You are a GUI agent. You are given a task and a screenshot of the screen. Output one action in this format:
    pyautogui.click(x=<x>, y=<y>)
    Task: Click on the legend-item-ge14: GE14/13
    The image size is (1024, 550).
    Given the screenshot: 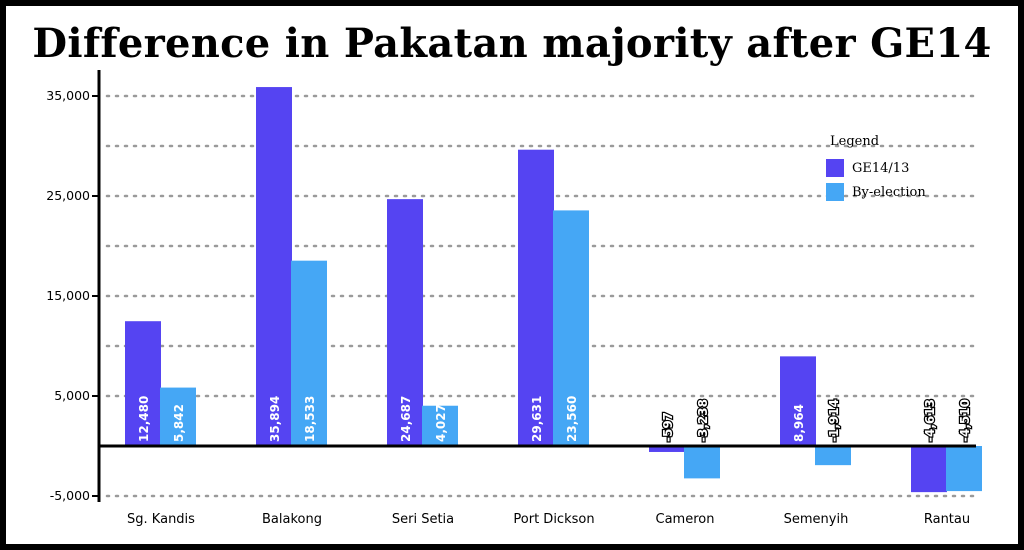 What is the action you would take?
    pyautogui.click(x=901, y=168)
    